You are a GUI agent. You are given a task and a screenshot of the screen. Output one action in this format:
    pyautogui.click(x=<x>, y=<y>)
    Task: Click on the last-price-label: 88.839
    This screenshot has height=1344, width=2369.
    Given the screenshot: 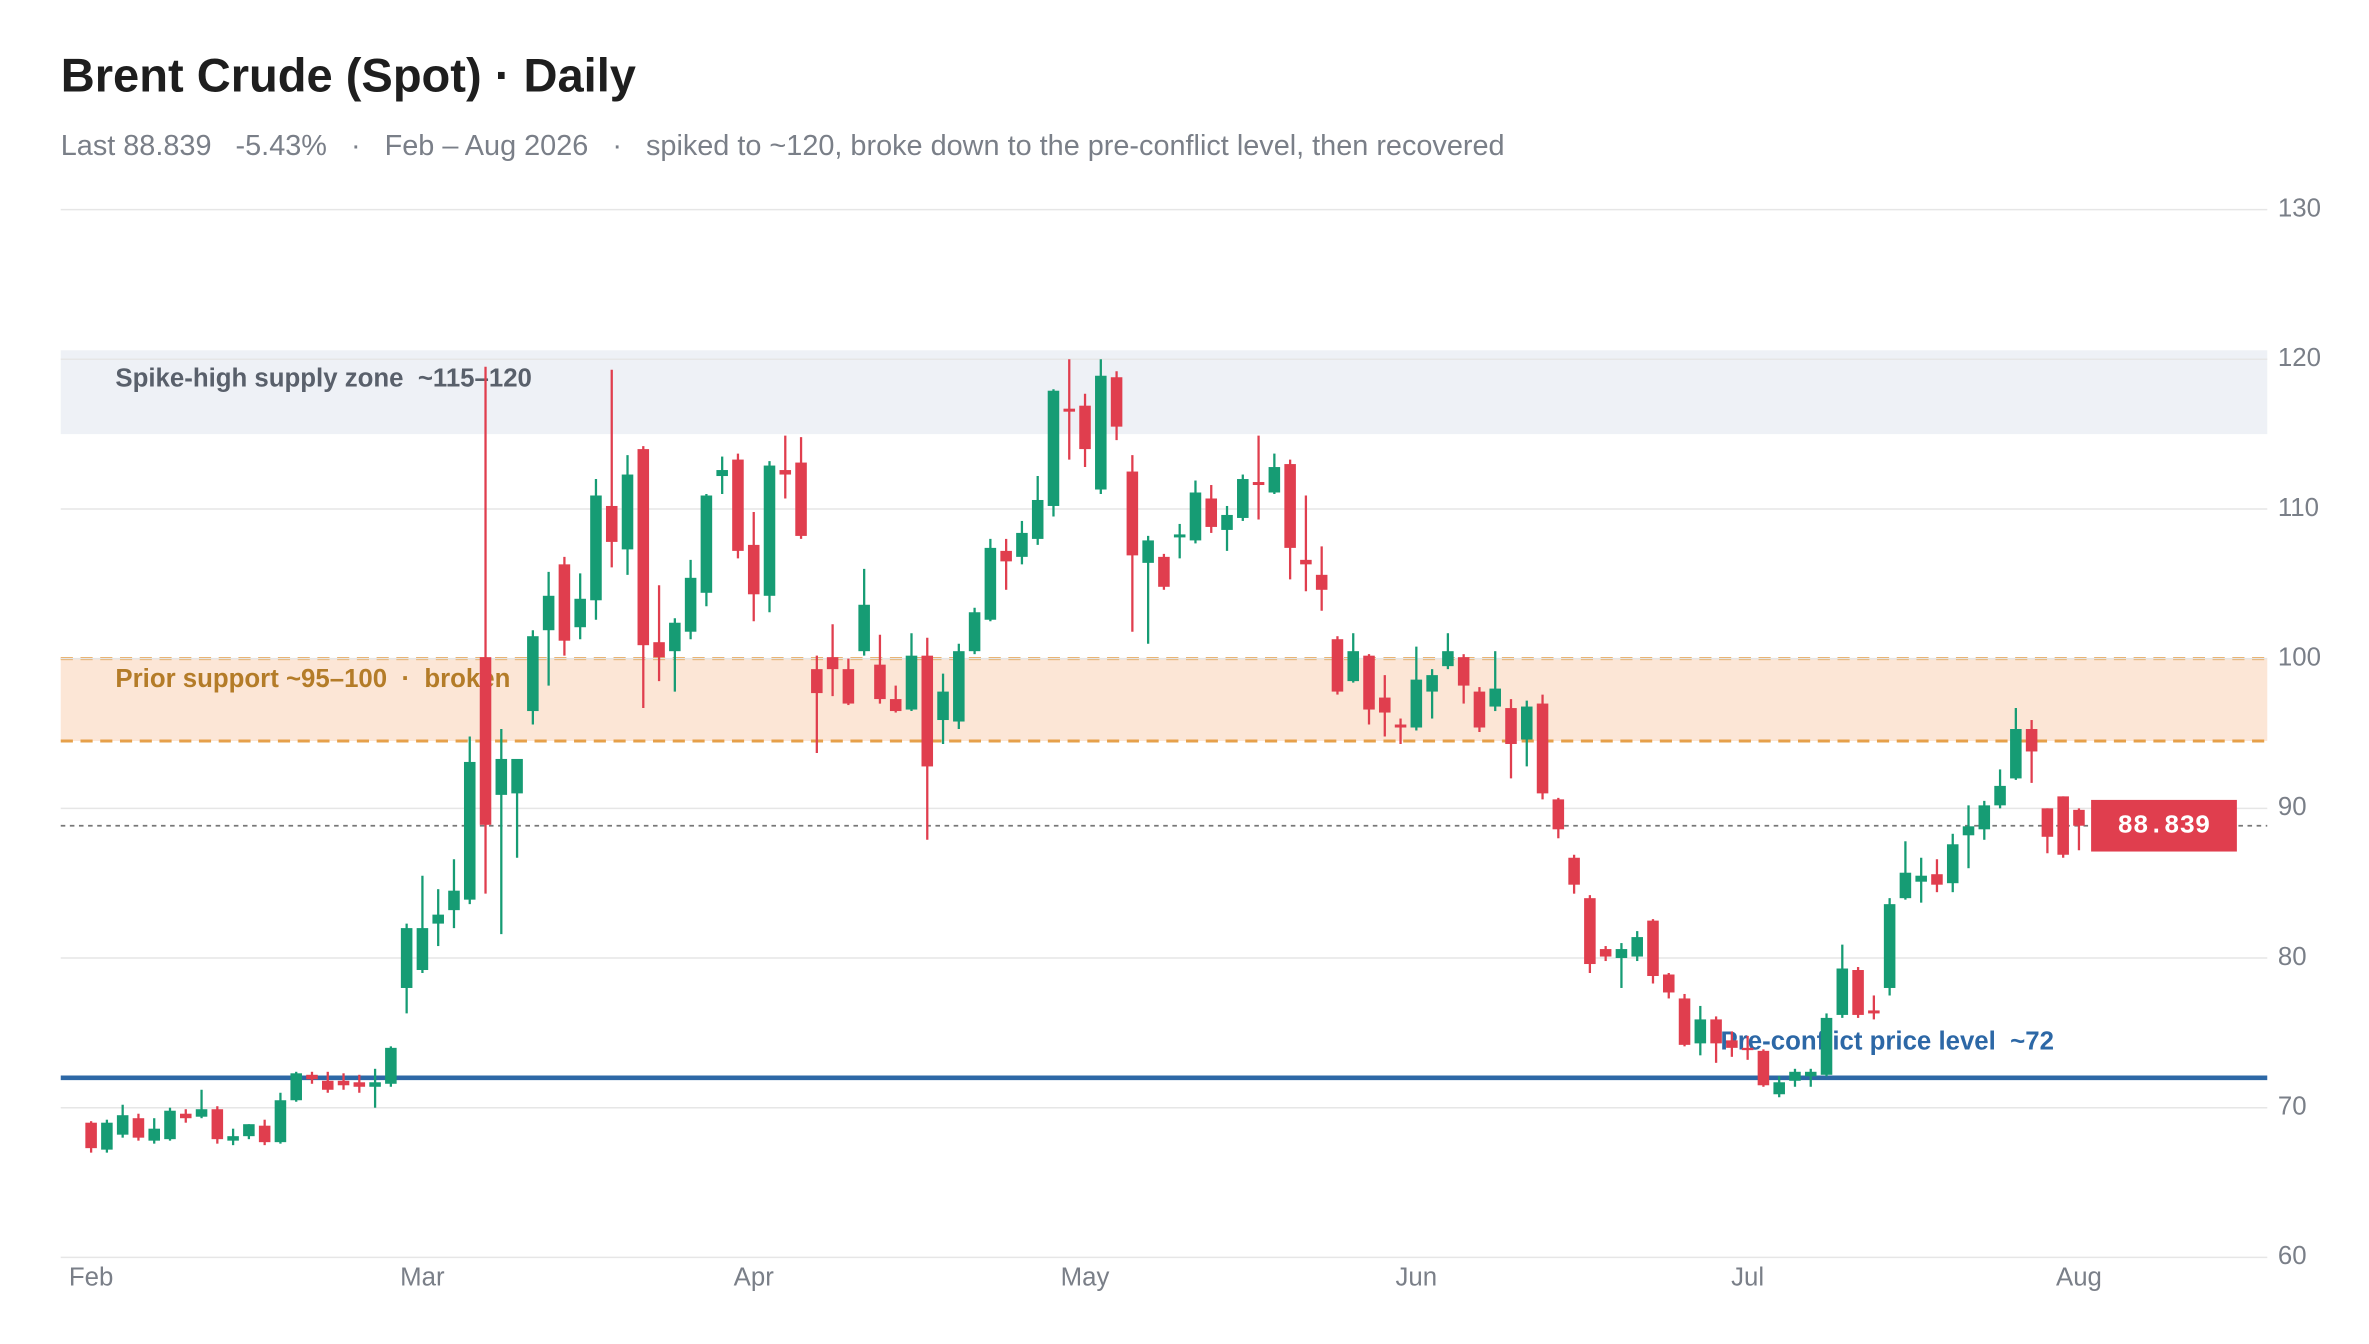 What is the action you would take?
    pyautogui.click(x=2164, y=826)
    